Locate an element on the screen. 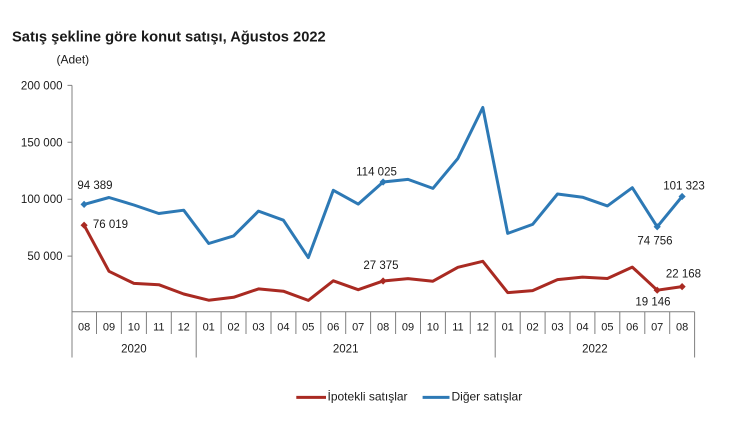 The width and height of the screenshot is (730, 425). svg-text: 114 025 is located at coordinates (376, 172).